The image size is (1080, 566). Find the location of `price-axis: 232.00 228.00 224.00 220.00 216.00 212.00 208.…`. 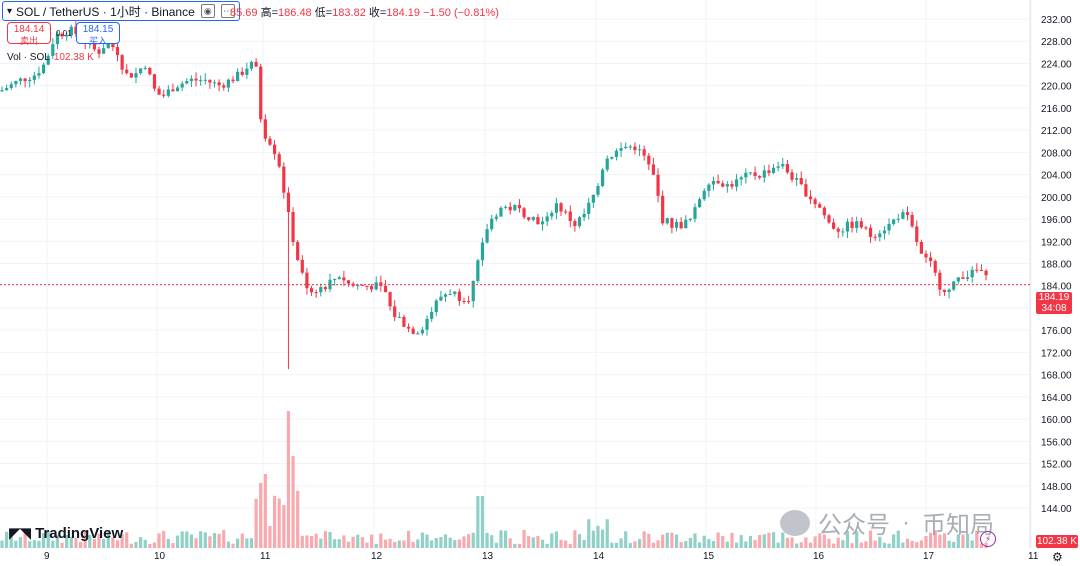

price-axis: 232.00 228.00 224.00 220.00 216.00 212.00 208.… is located at coordinates (1050, 274).